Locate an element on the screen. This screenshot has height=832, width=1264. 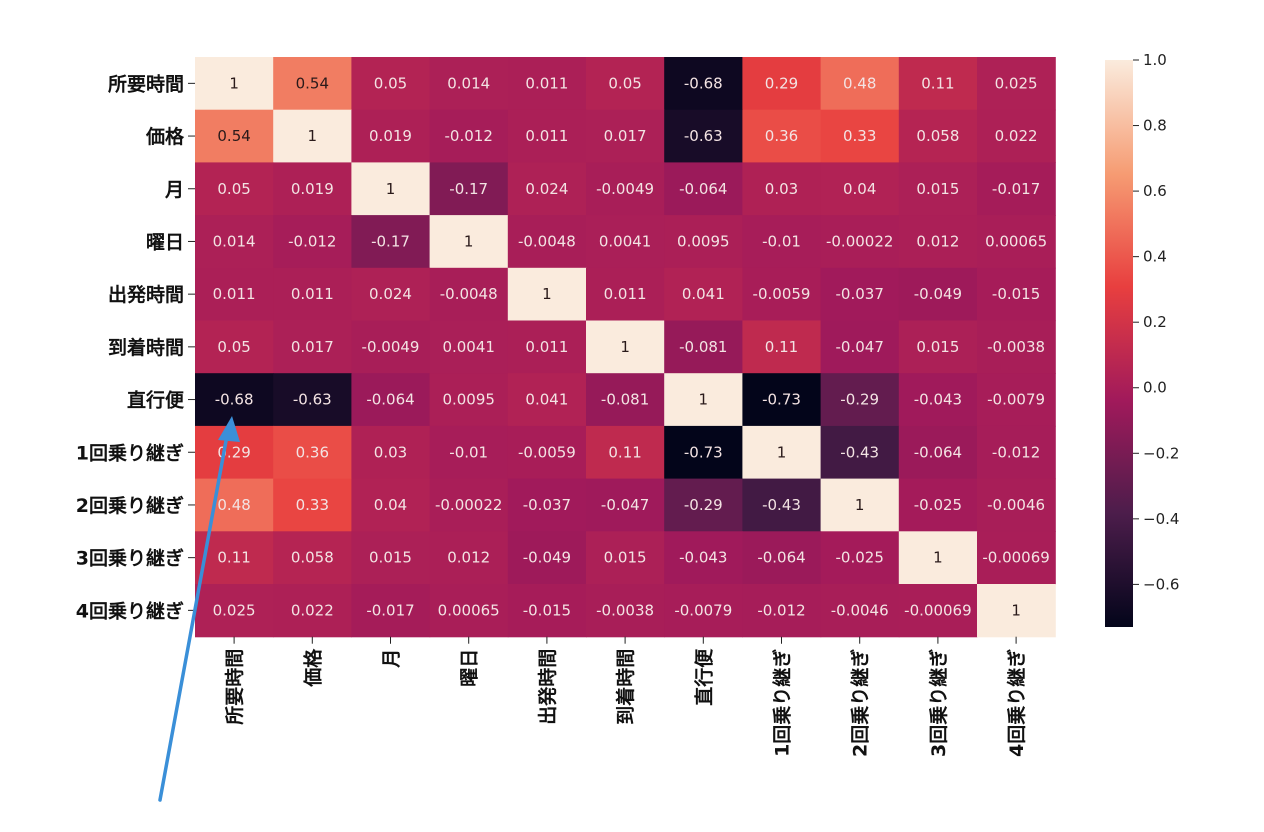
colorbar-tick-label: −0.6 is located at coordinates (1161, 584).